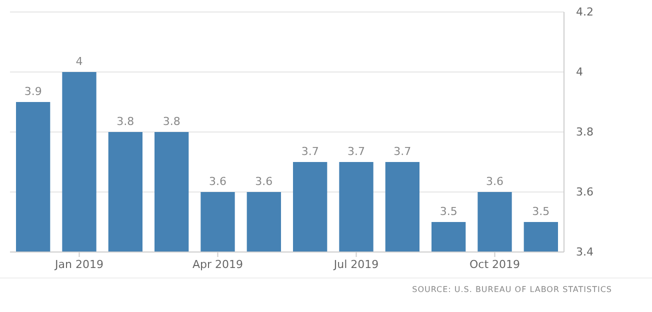 The image size is (652, 312). What do you see at coordinates (579, 72) in the screenshot?
I see `y-tick-label: 4` at bounding box center [579, 72].